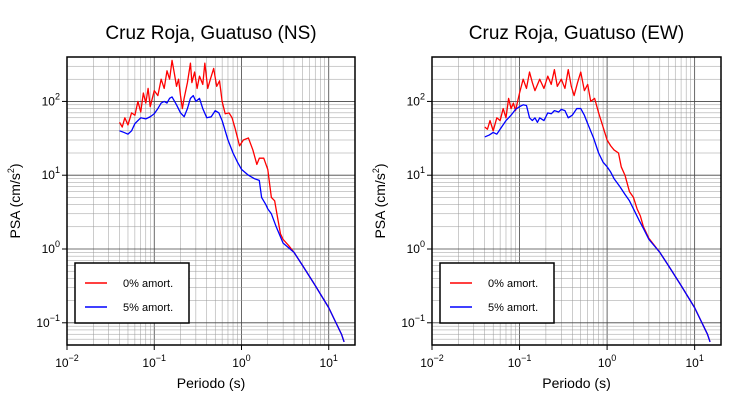 The image size is (730, 400). I want to click on chart-title: Cruz Roja, Guatuso (EW), so click(576, 33).